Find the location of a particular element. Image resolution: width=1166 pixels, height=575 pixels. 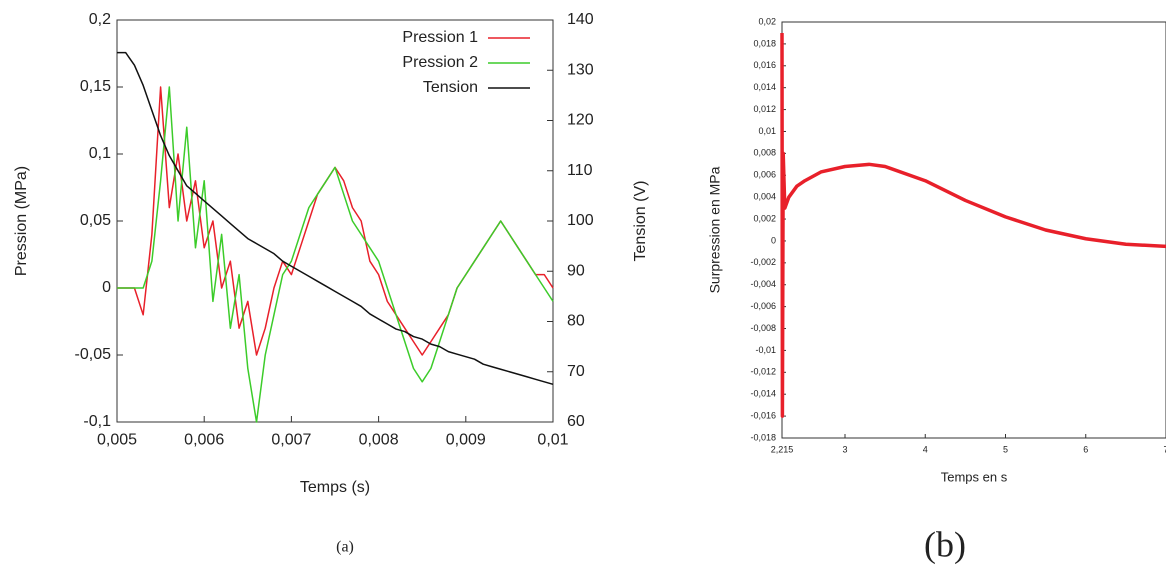

y-tick-label: -0,1 is located at coordinates (97, 421).